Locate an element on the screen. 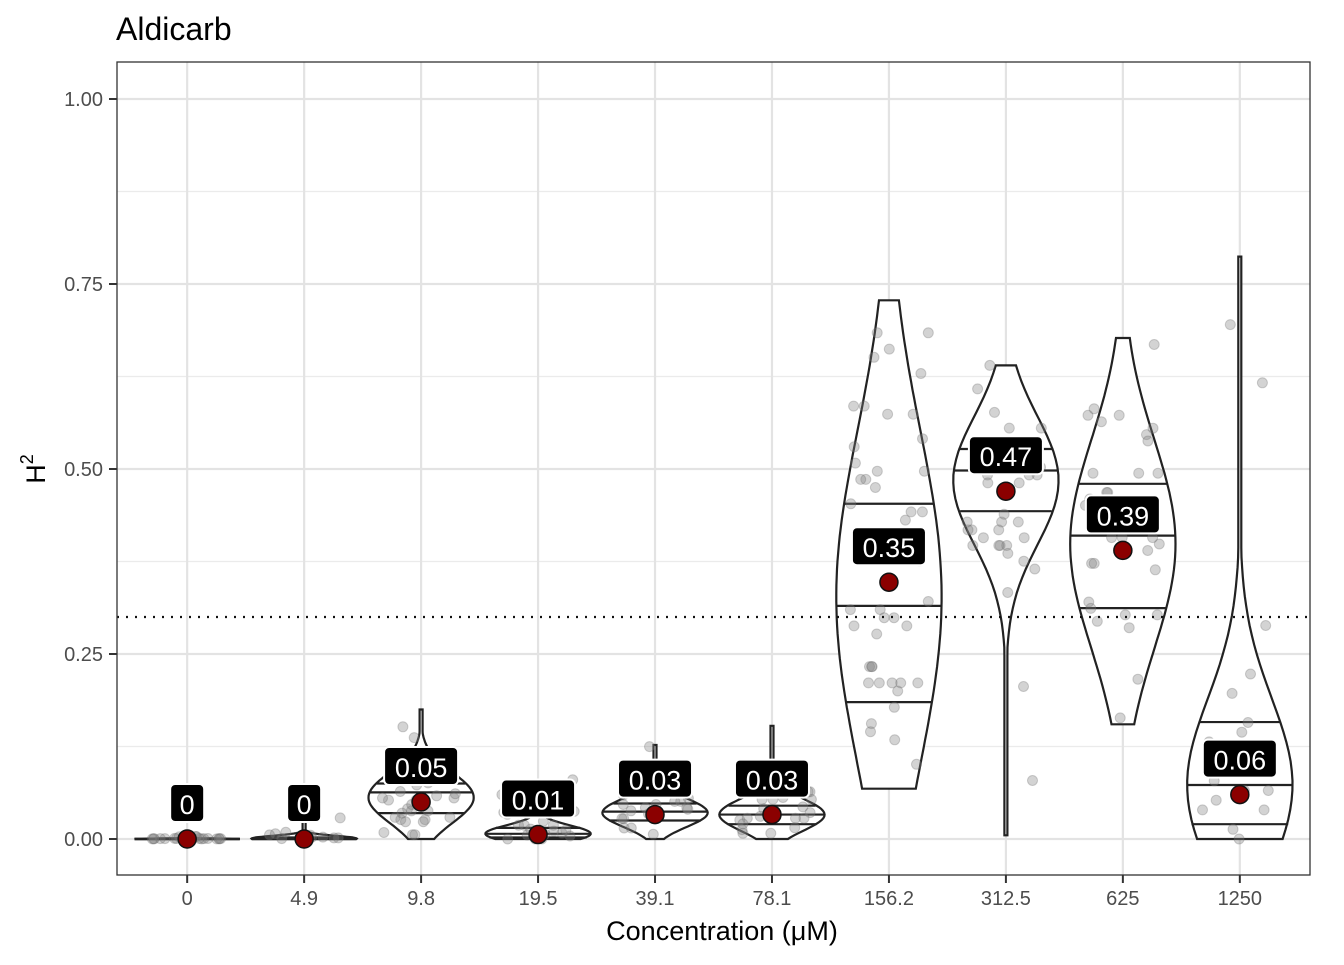 Image resolution: width=1344 pixels, height=965 pixels. x-tick-label: 625 is located at coordinates (1122, 899).